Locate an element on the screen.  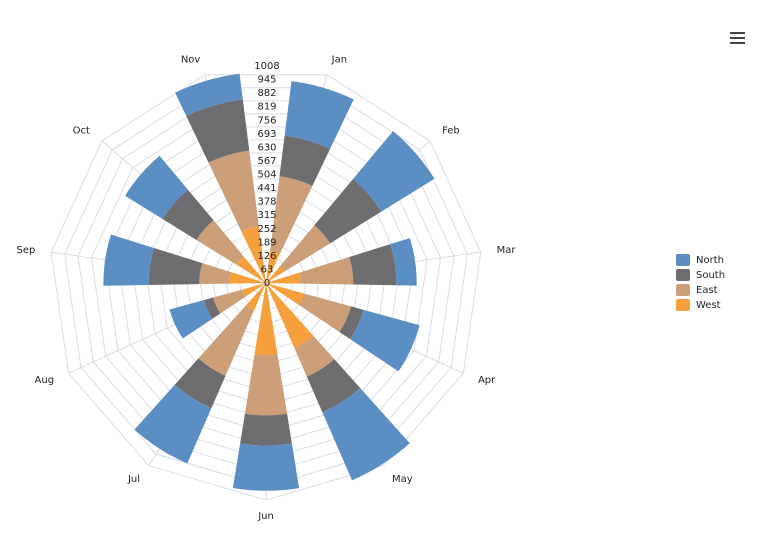
y-tick-label: 0 is located at coordinates (267, 283).